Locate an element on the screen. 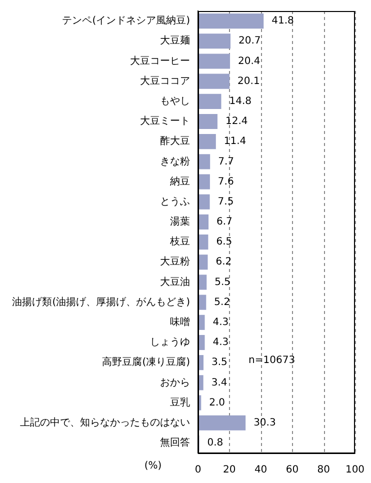  y-tick-label: 無回答 is located at coordinates (175, 442).